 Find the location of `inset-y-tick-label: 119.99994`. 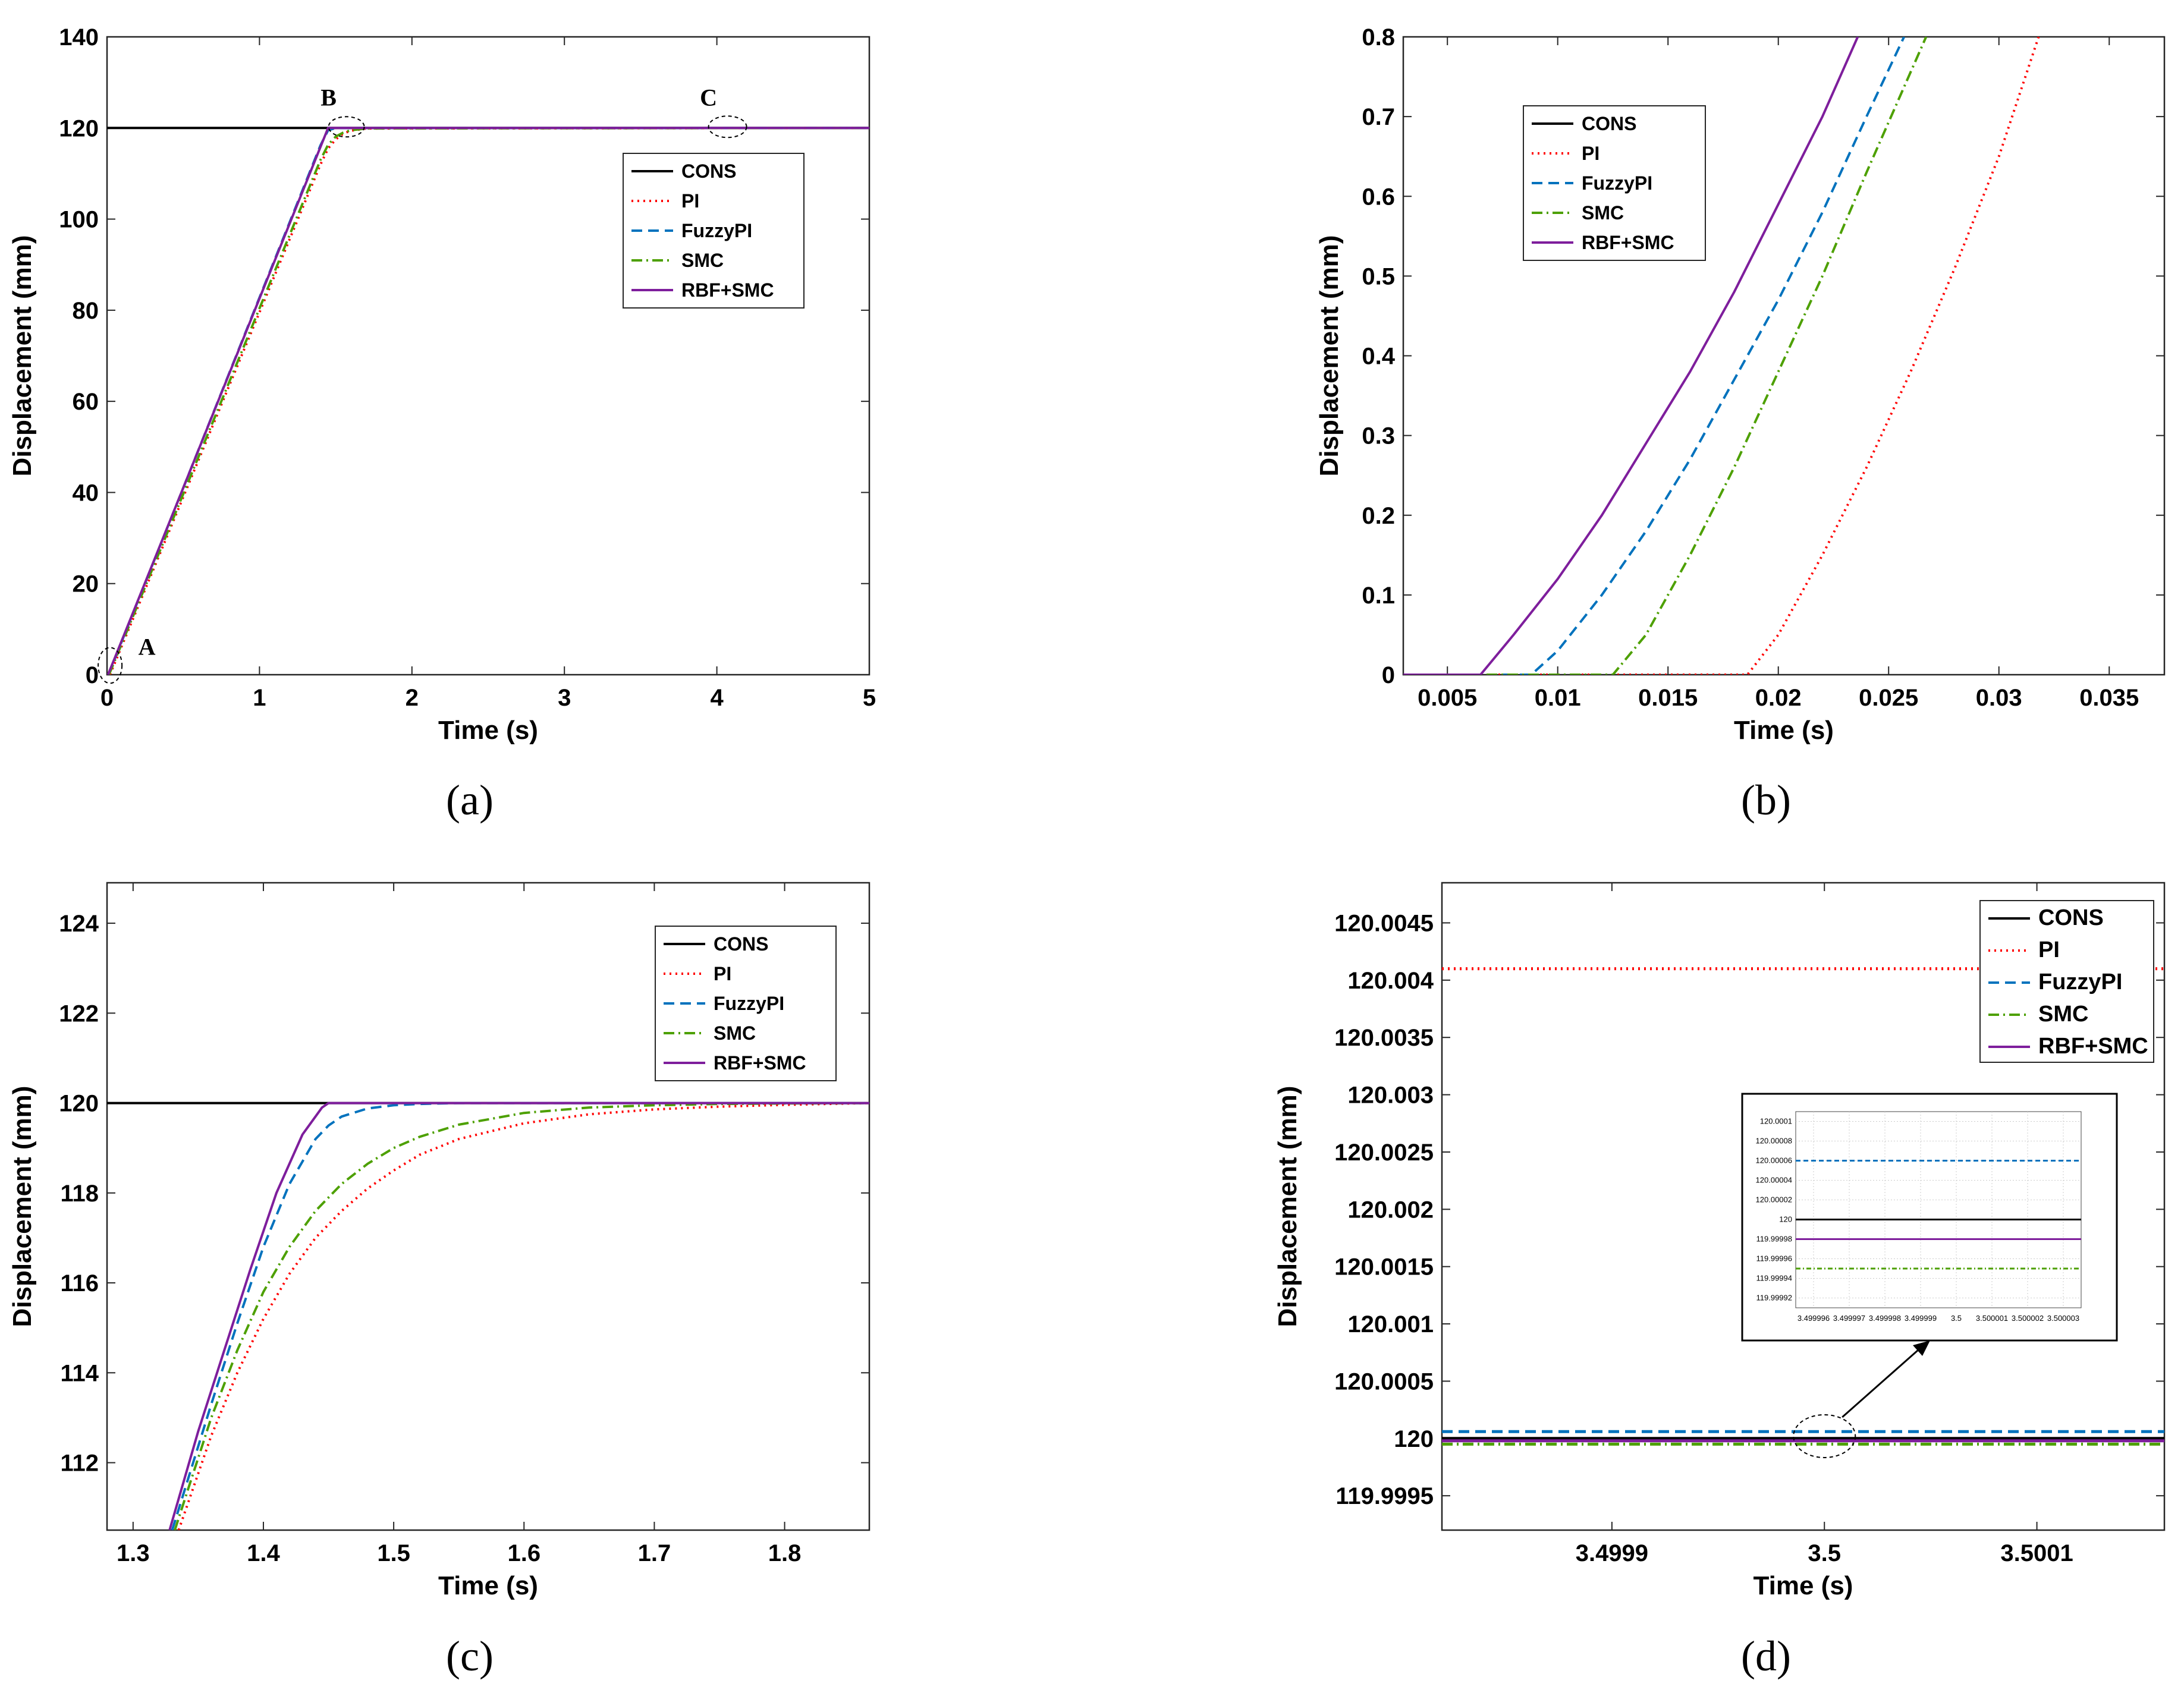

inset-y-tick-label: 119.99994 is located at coordinates (1774, 1278).